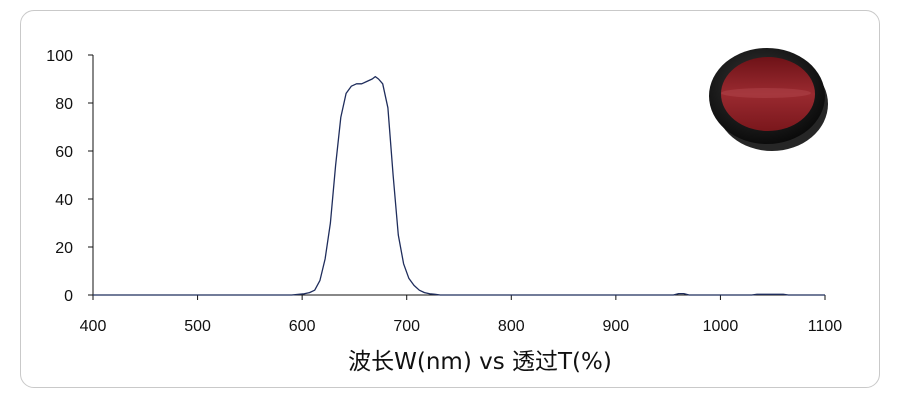  What do you see at coordinates (64, 104) in the screenshot?
I see `y-tick-label: 80` at bounding box center [64, 104].